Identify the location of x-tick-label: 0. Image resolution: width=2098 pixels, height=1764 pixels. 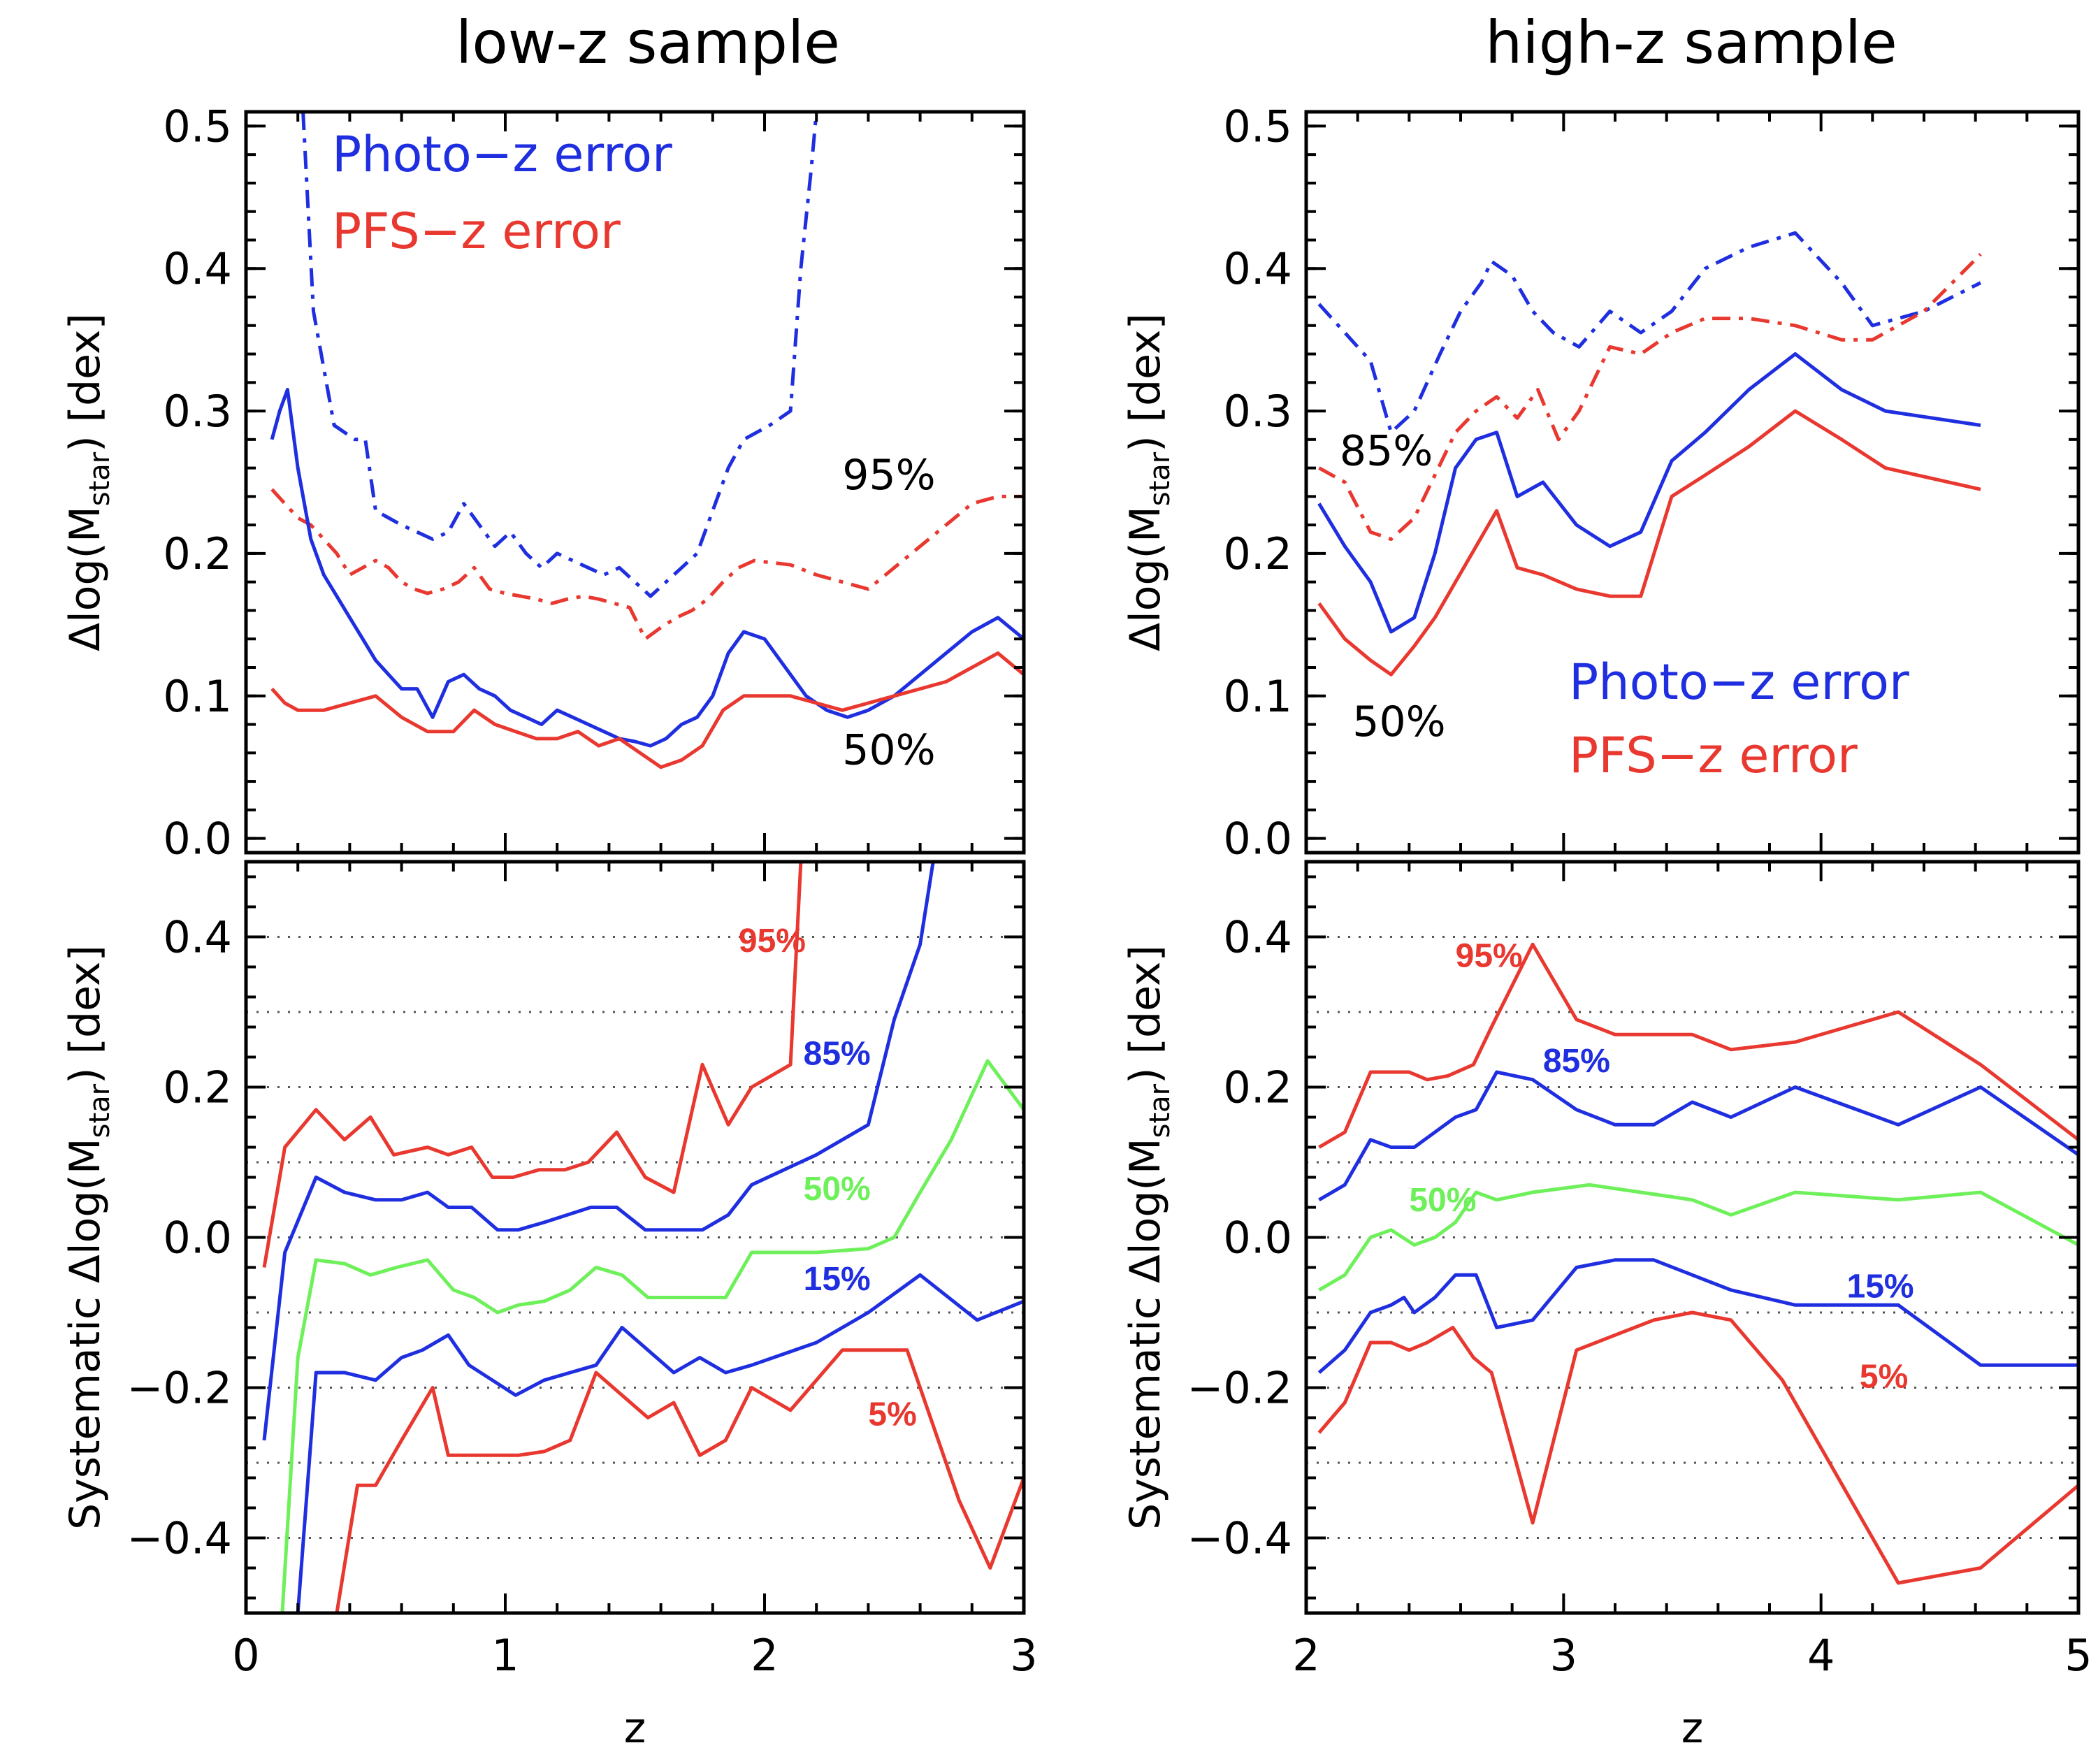
(246, 1655).